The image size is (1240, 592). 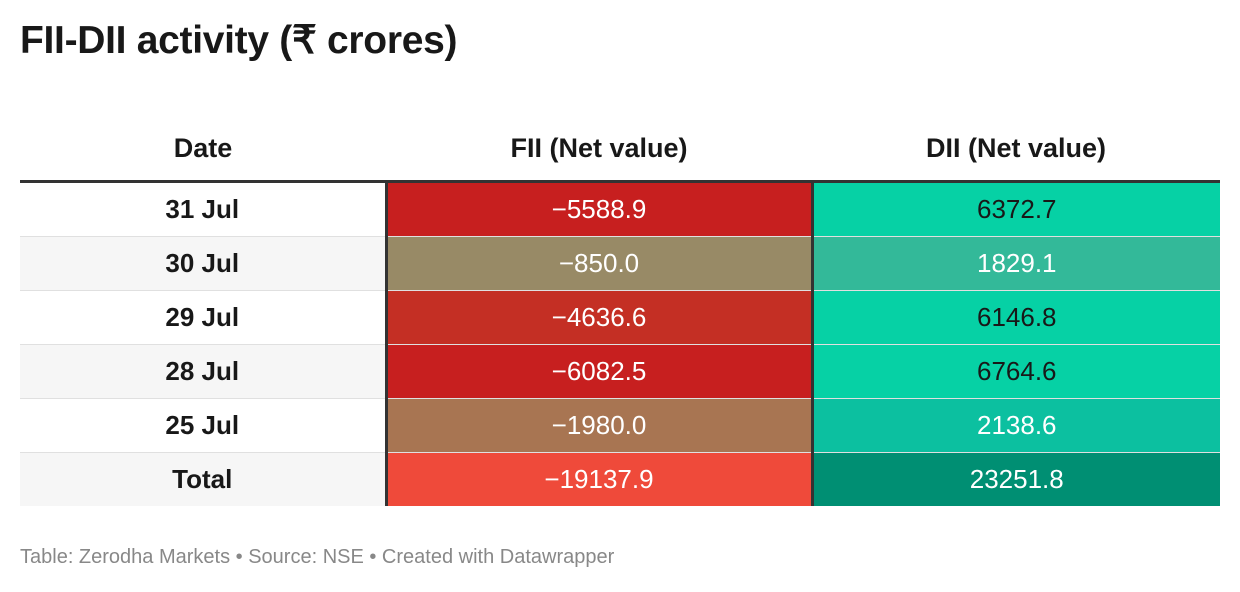 I want to click on total-label-cell: Total, so click(x=203, y=479).